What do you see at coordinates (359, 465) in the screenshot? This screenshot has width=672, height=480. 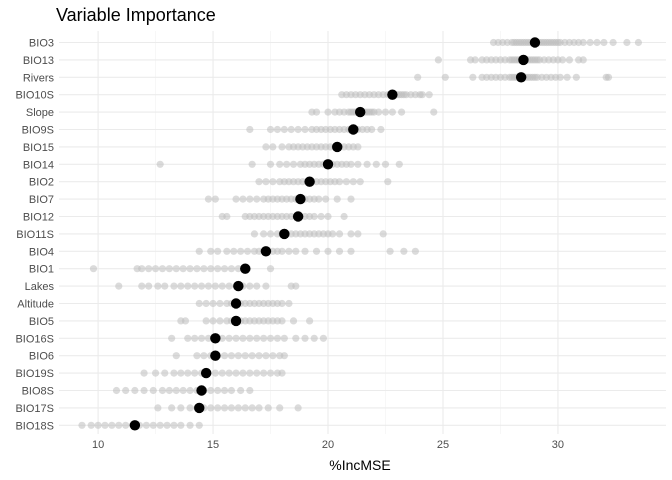 I see `x-axis-title: %IncMSE` at bounding box center [359, 465].